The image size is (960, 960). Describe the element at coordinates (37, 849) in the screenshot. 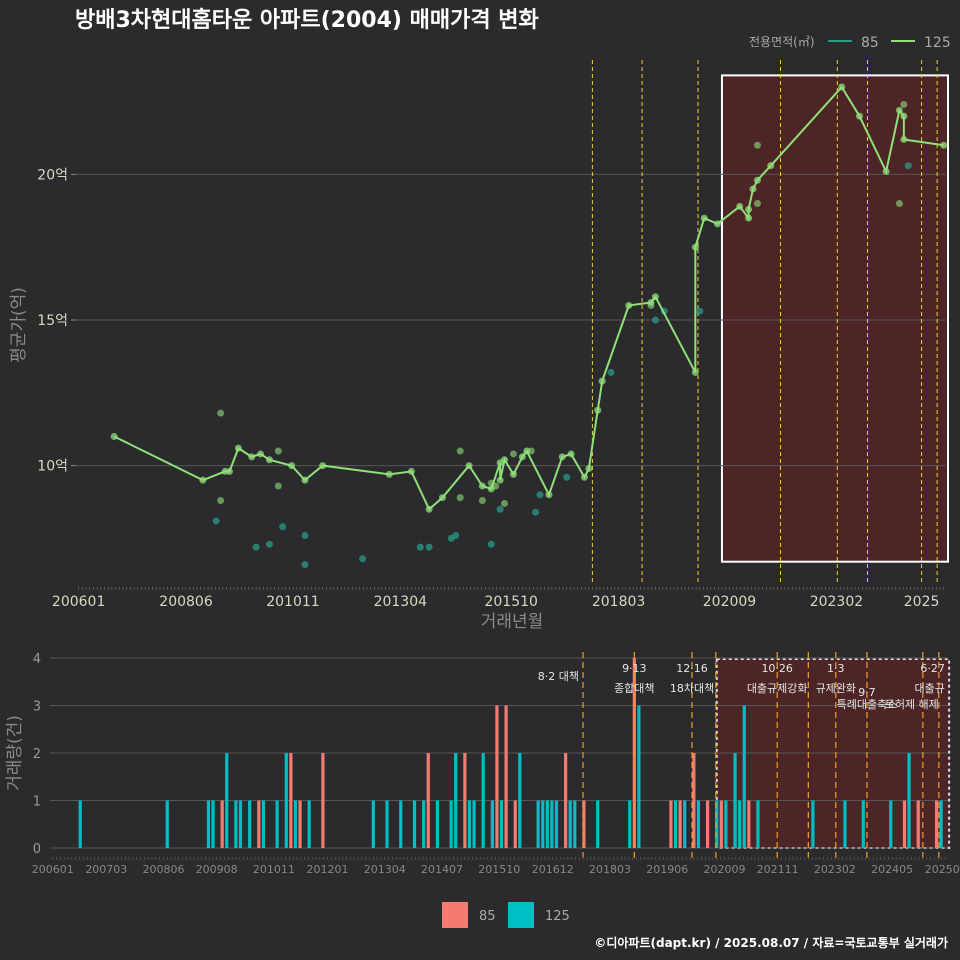

I see `bottom-y-tick-label: 0` at that location.